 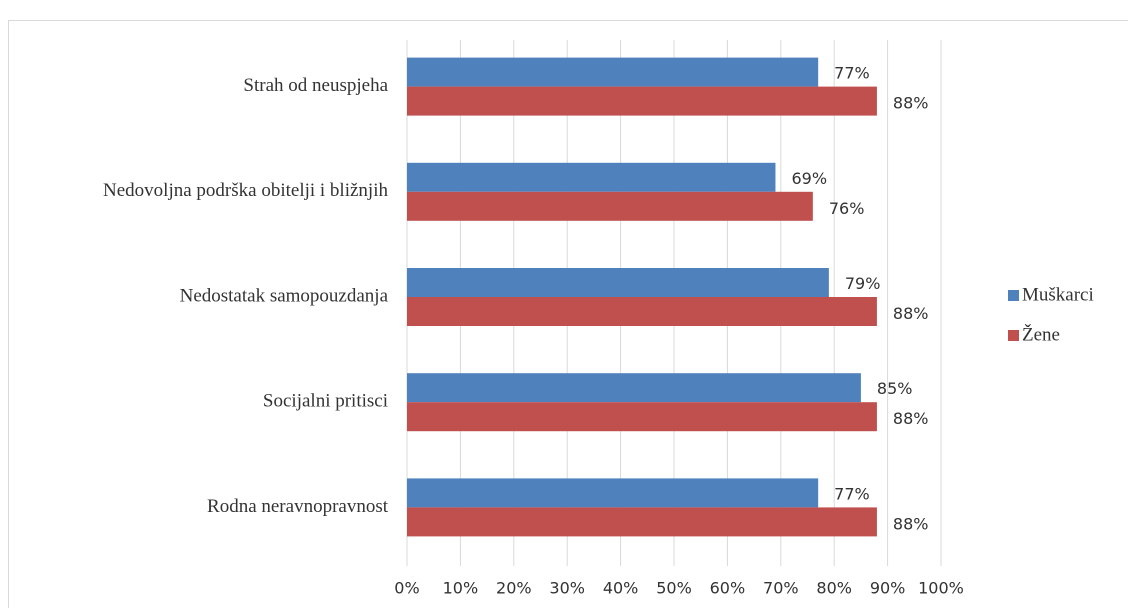 I want to click on x-tick-label: 70%, so click(x=781, y=588).